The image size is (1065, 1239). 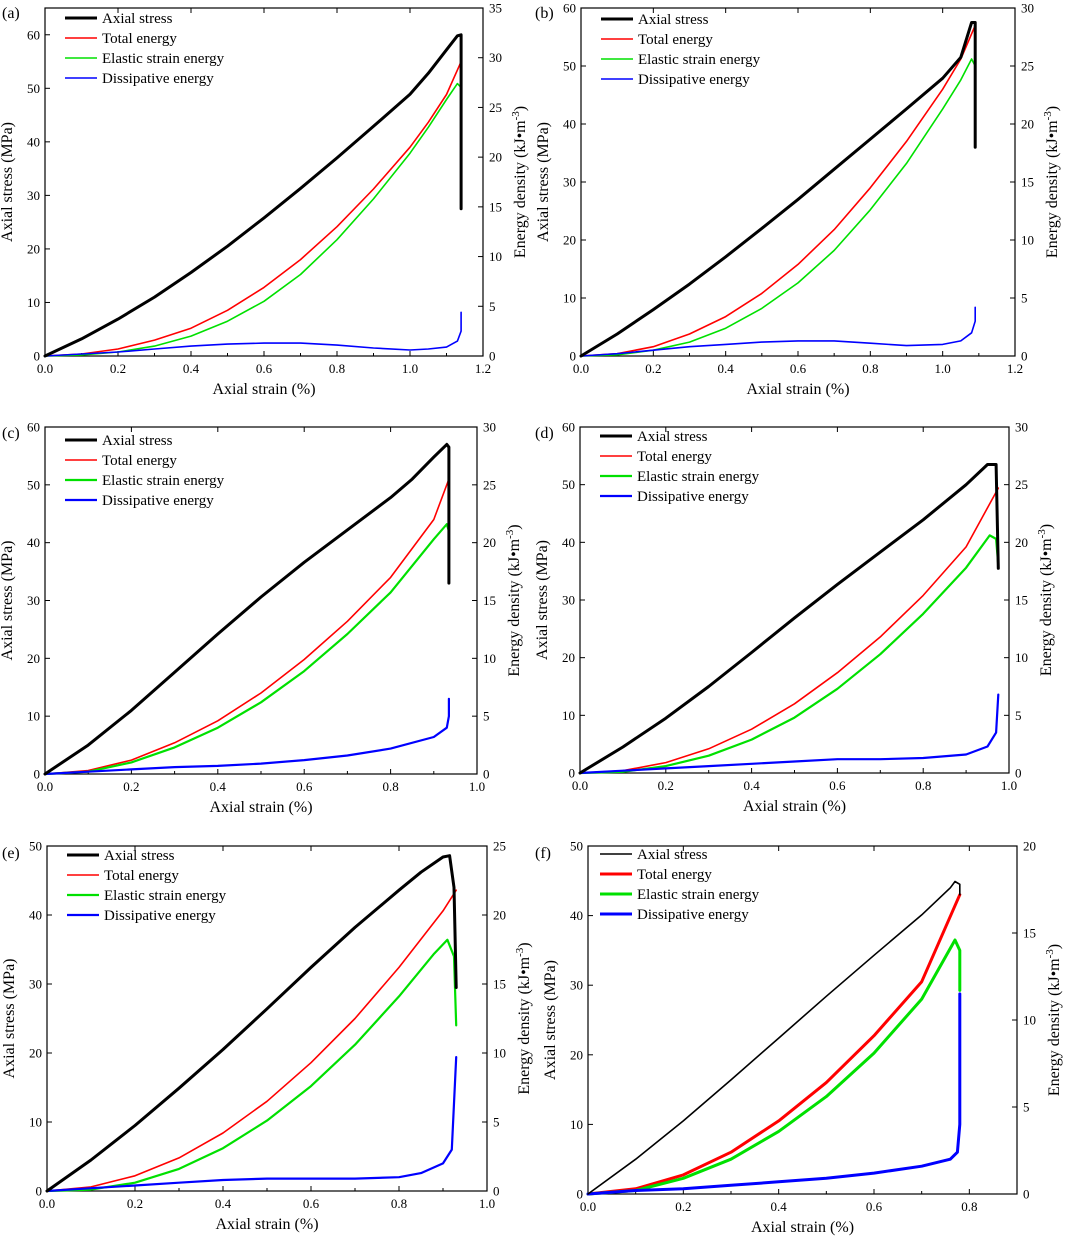 What do you see at coordinates (135, 1203) in the screenshot?
I see `x-tick-label: 0.2` at bounding box center [135, 1203].